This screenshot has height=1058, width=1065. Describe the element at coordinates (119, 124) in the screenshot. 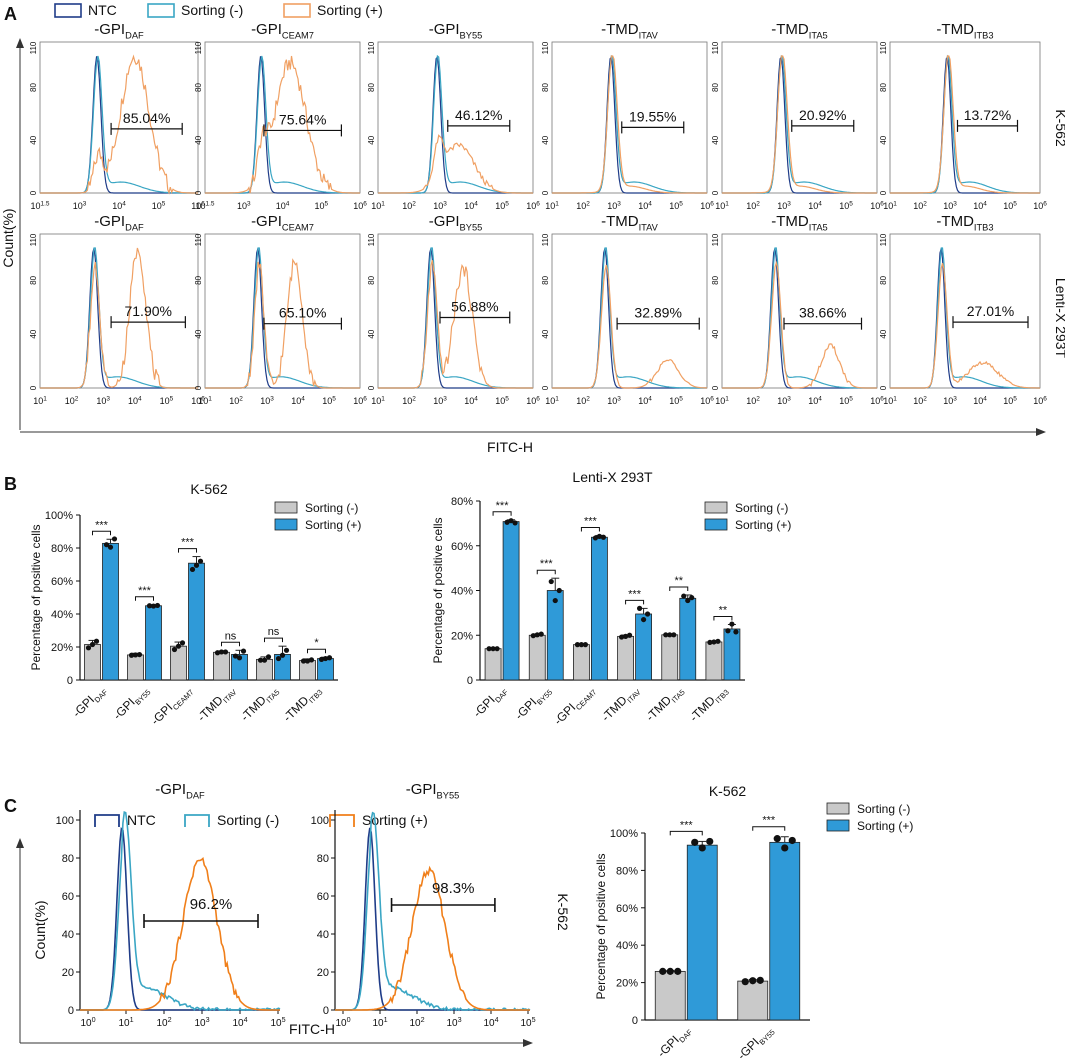

I see `curve-sorting-pos` at that location.